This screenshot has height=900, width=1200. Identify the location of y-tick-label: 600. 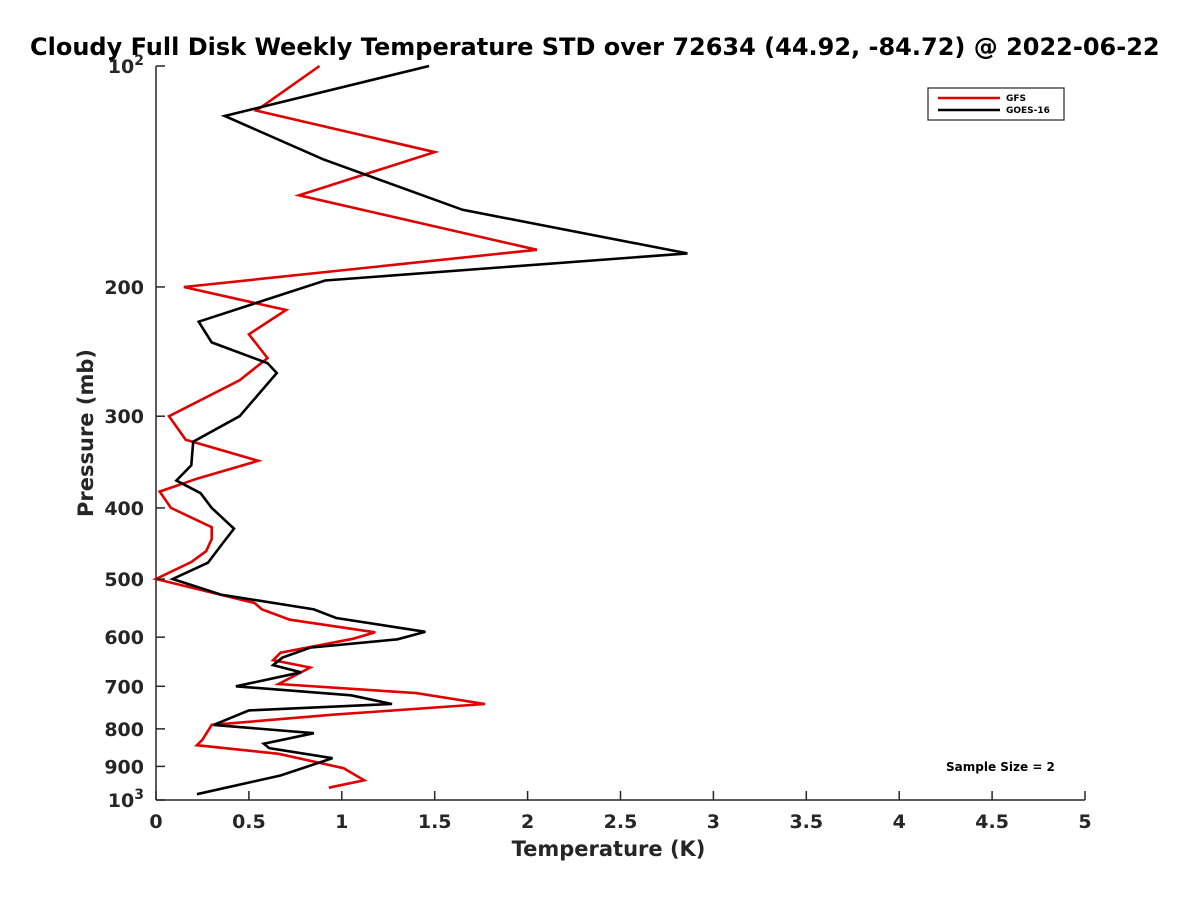
(124, 638).